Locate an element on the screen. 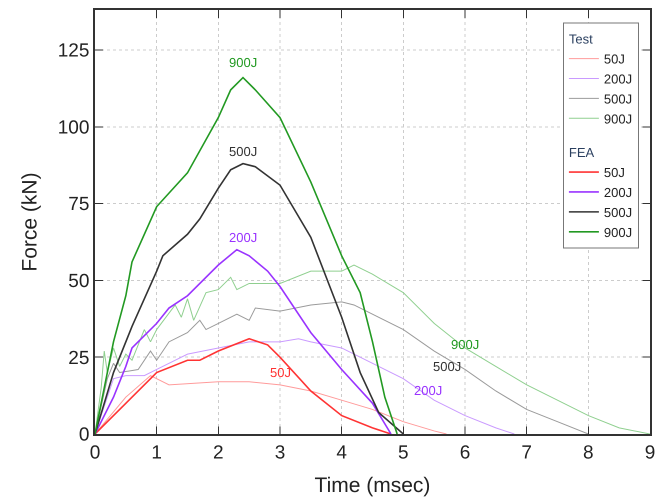 The width and height of the screenshot is (663, 502). x-tick-label: 4 is located at coordinates (342, 453).